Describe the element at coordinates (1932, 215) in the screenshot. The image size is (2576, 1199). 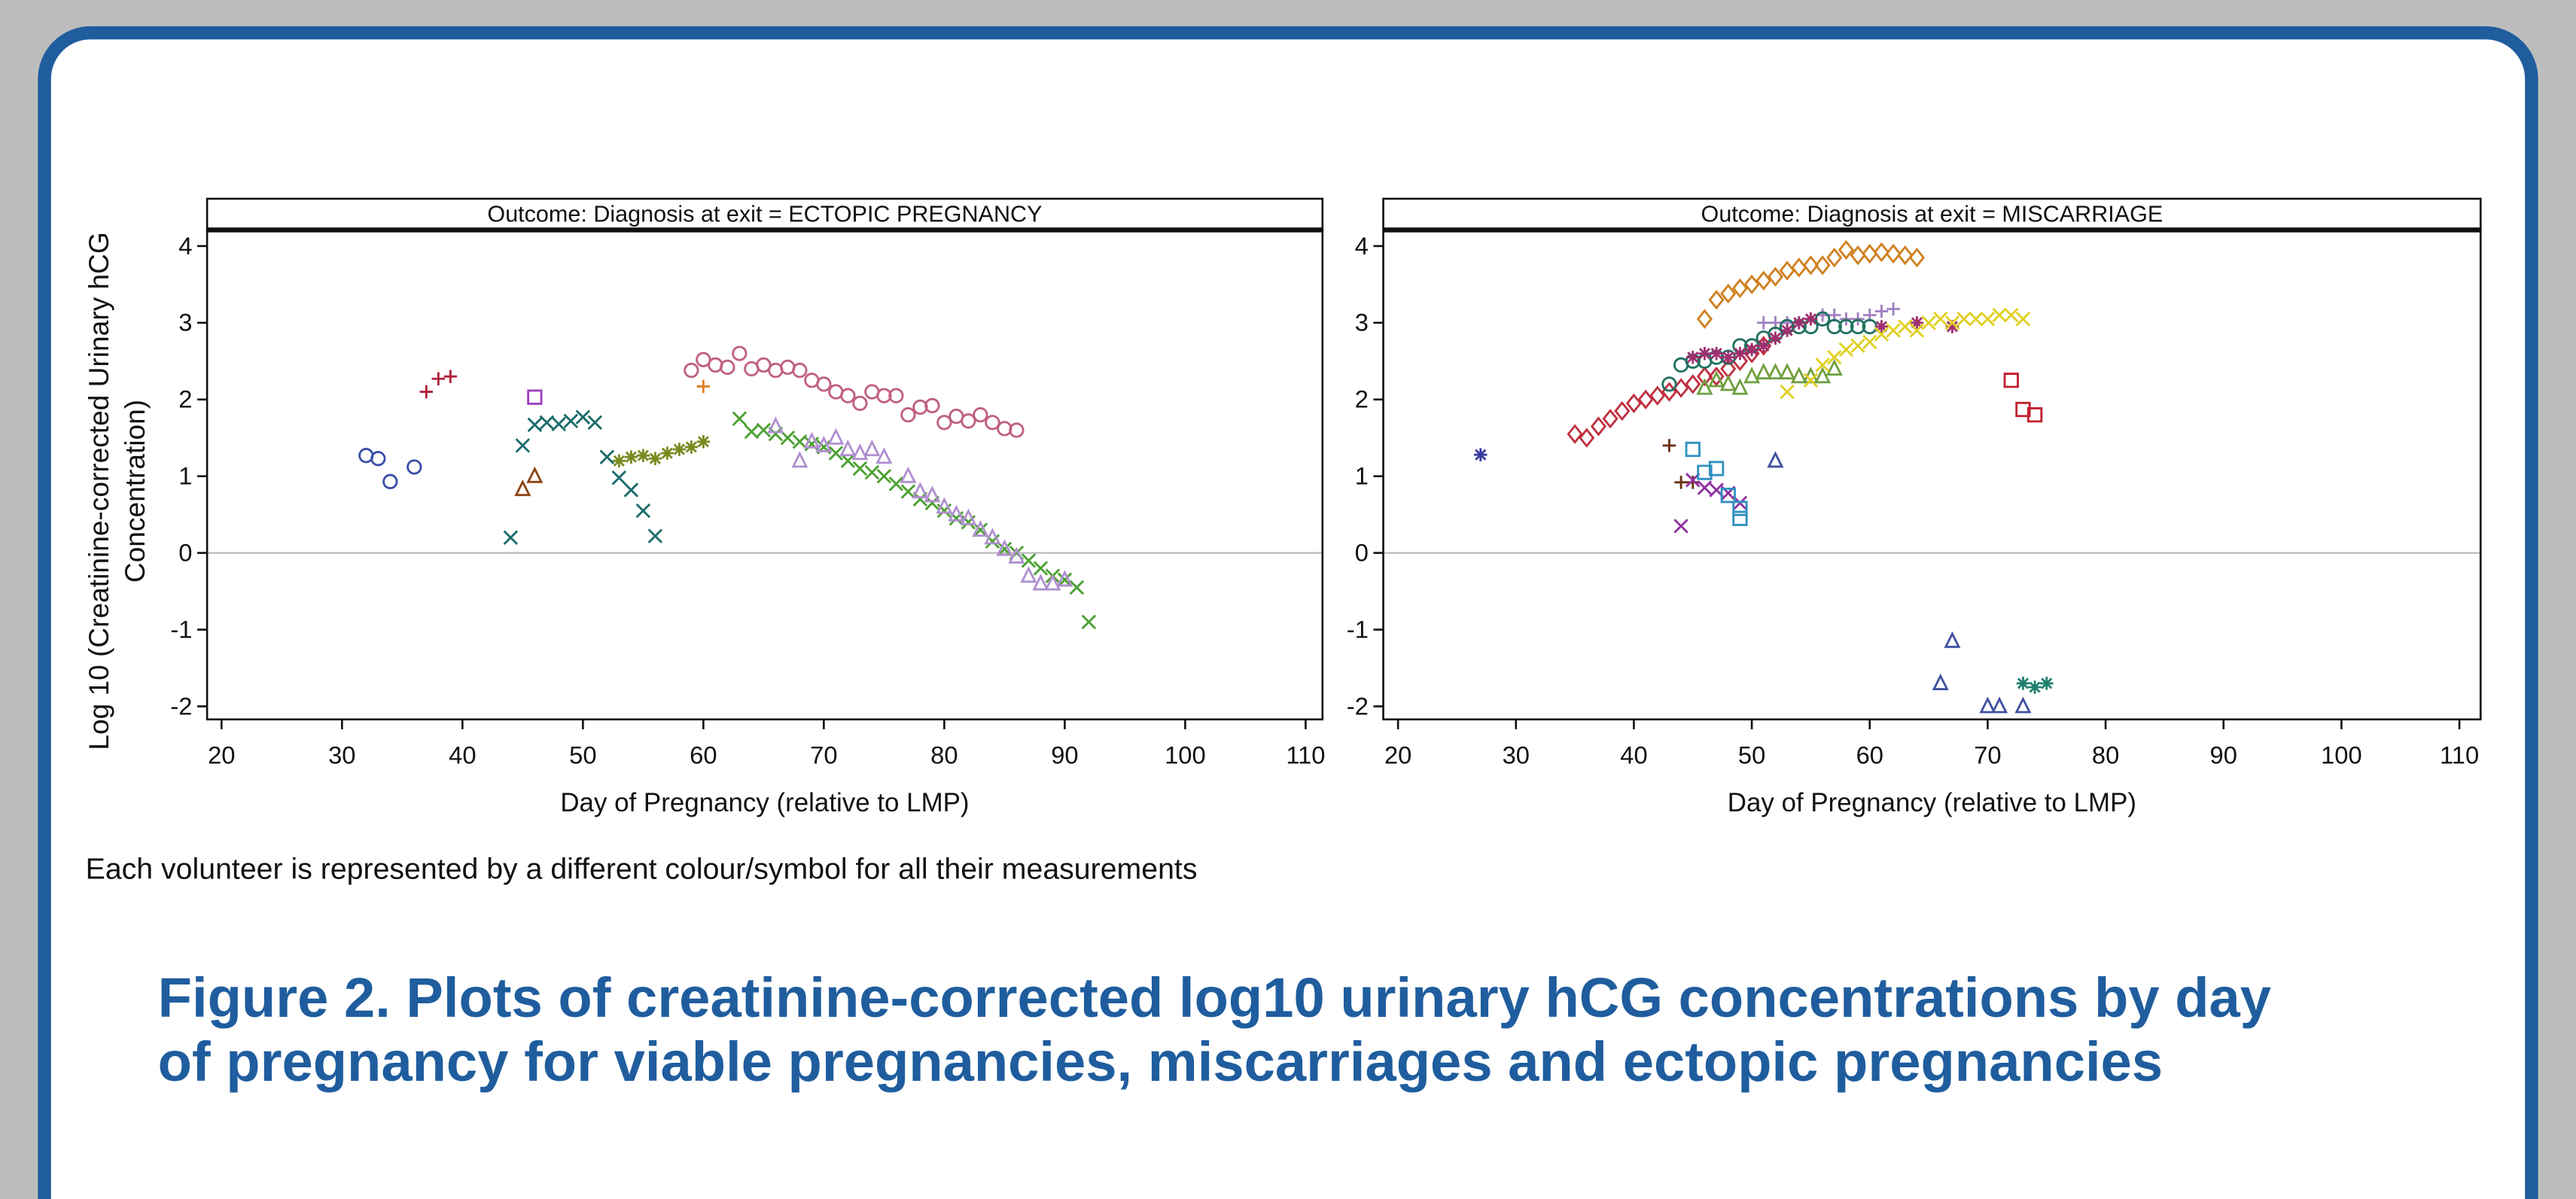
I see `panel-title: Outcome: Diagnosis at exit = MISCARRIAGE` at that location.